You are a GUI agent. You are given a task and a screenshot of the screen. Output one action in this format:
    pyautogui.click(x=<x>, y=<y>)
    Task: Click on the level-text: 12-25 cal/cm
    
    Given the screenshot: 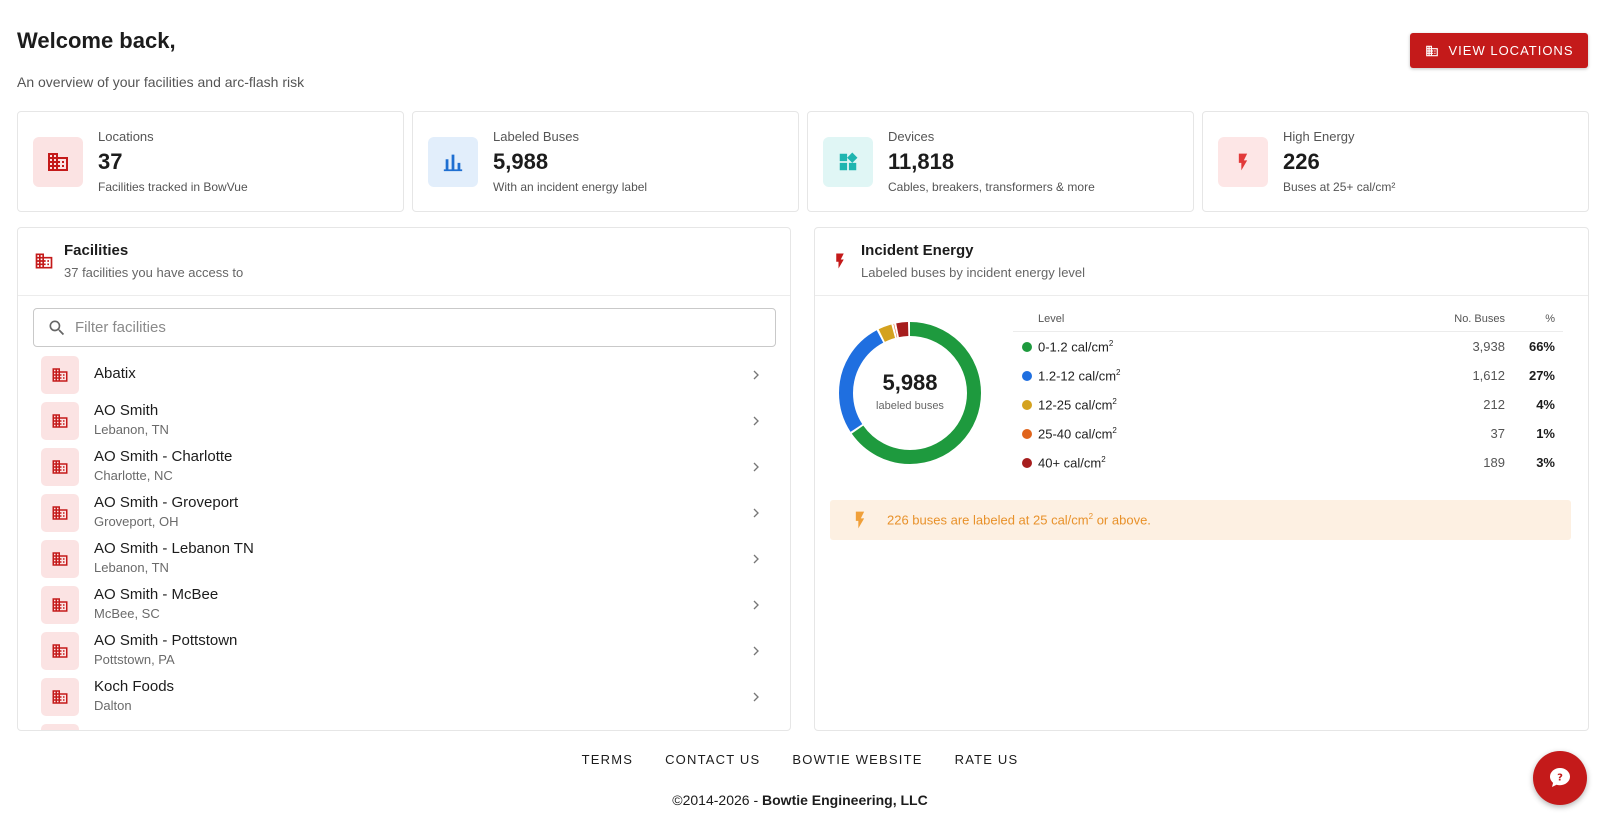 What is the action you would take?
    pyautogui.click(x=1075, y=405)
    